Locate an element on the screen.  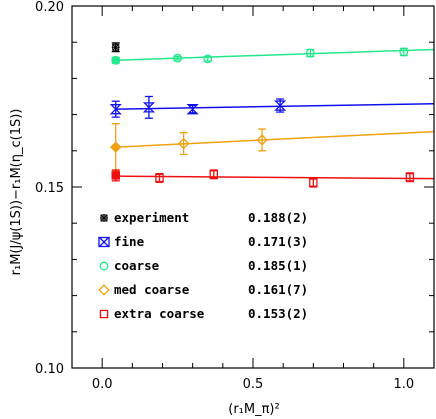
series-extra-coarse-fit-line is located at coordinates (275, 177).